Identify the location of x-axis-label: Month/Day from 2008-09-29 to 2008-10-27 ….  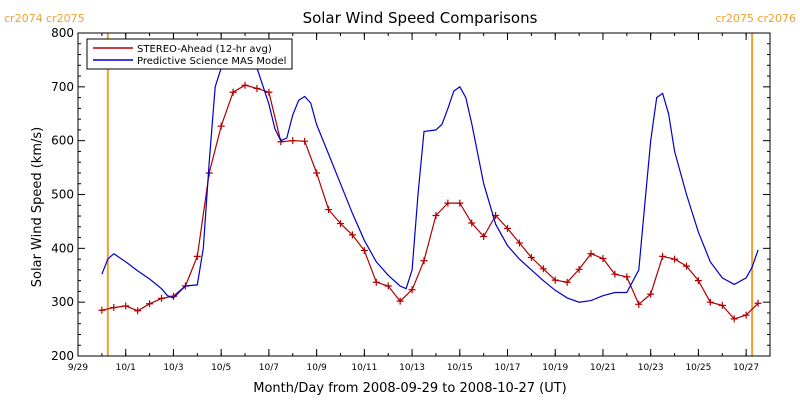
(409, 388).